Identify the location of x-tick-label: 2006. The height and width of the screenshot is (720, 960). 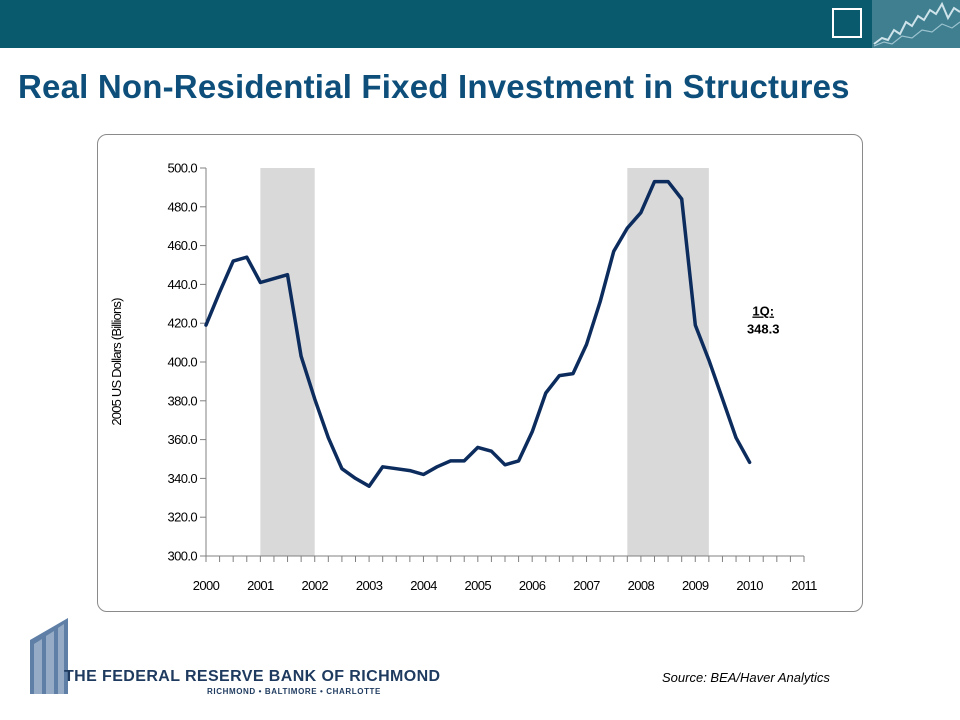
(532, 585).